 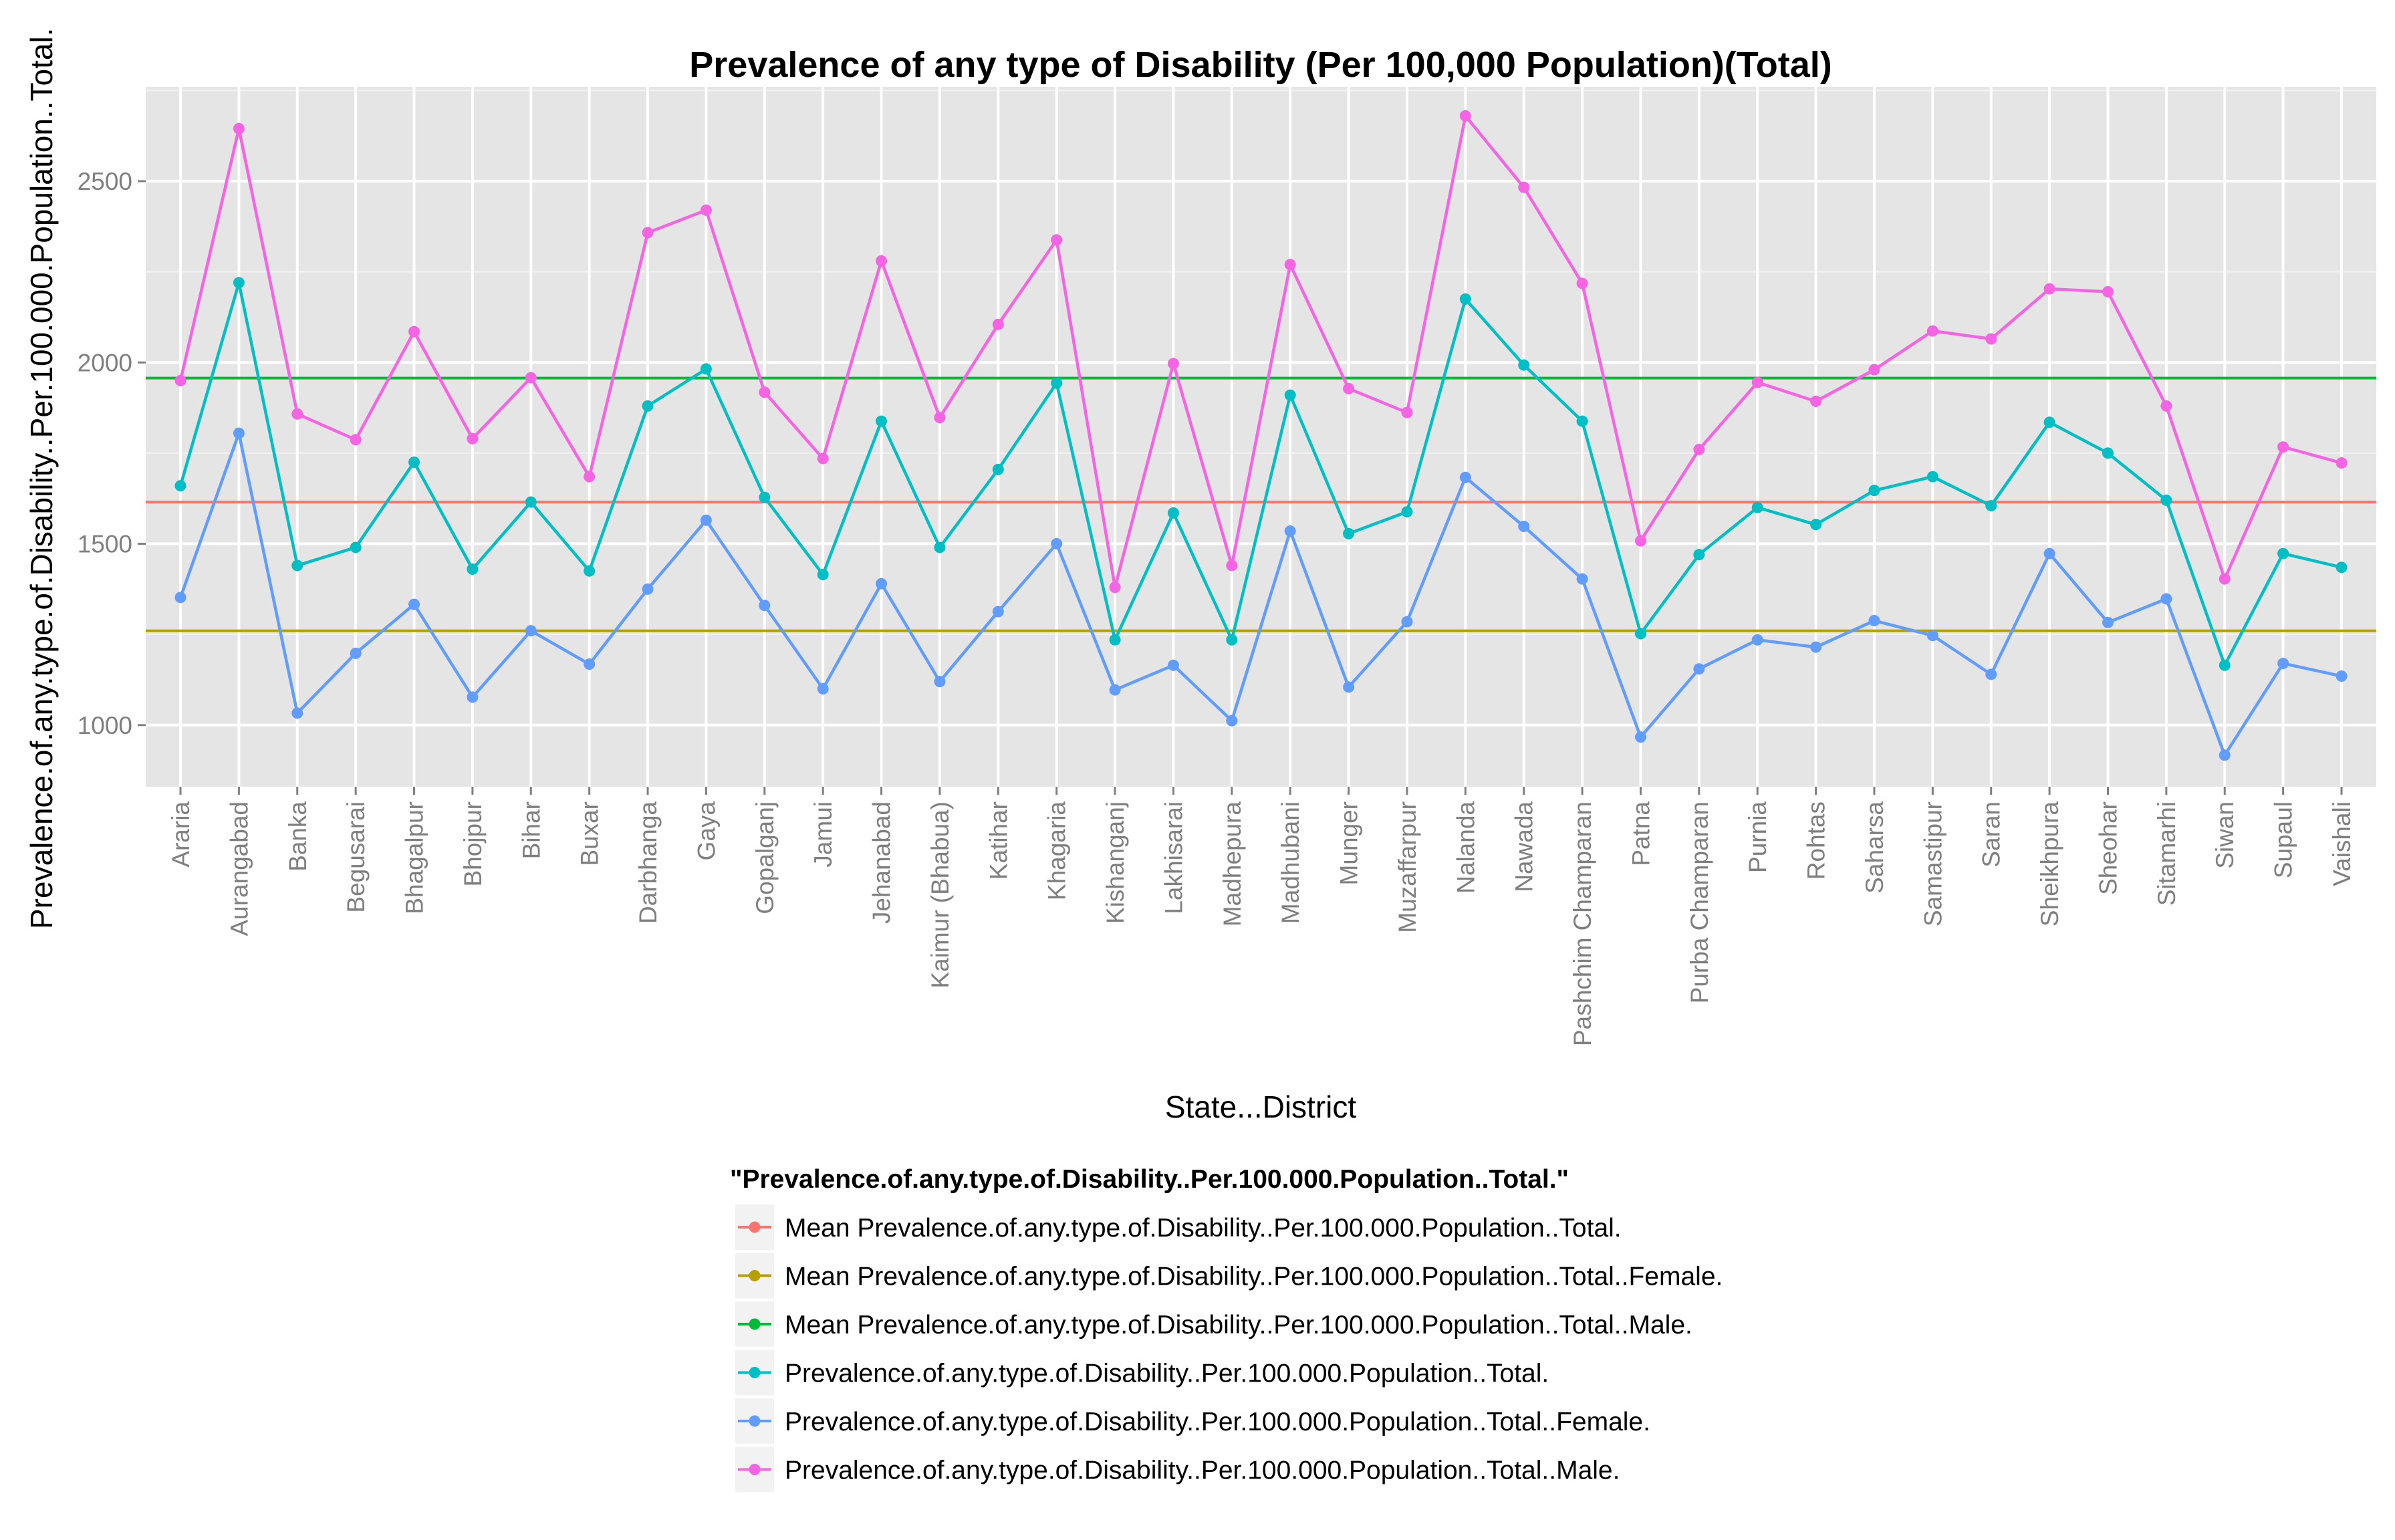 What do you see at coordinates (1057, 851) in the screenshot?
I see `x-tick-label: Khagaria` at bounding box center [1057, 851].